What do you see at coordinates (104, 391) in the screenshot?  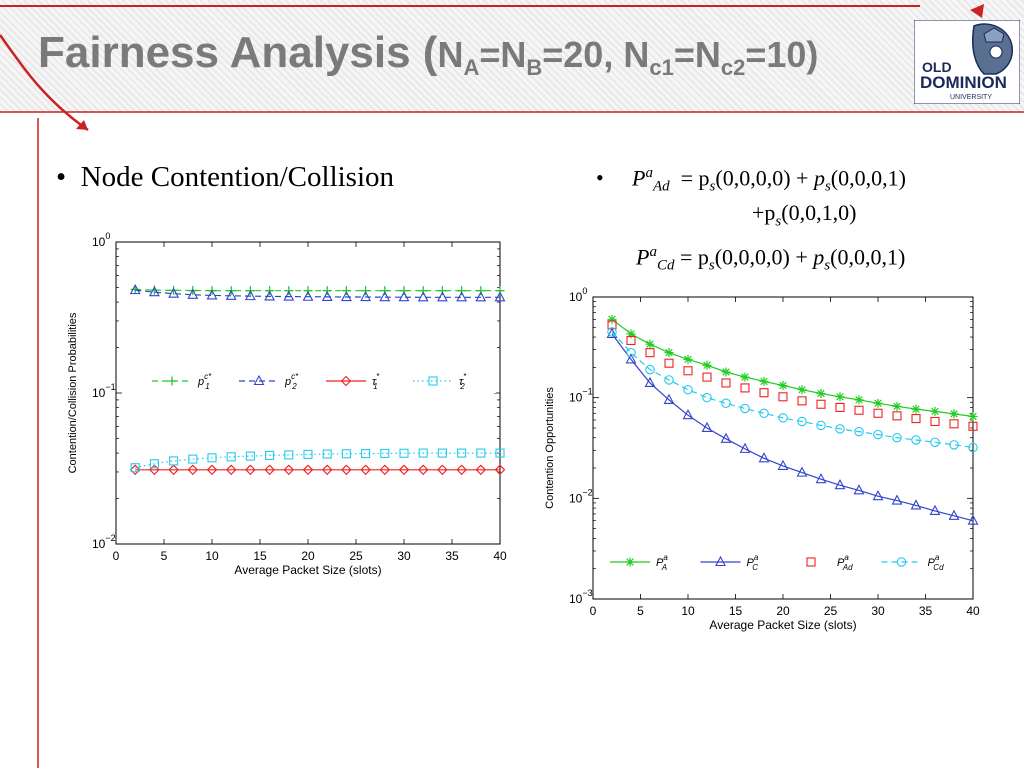 I see `y-tick-label: 10⁻¹` at bounding box center [104, 391].